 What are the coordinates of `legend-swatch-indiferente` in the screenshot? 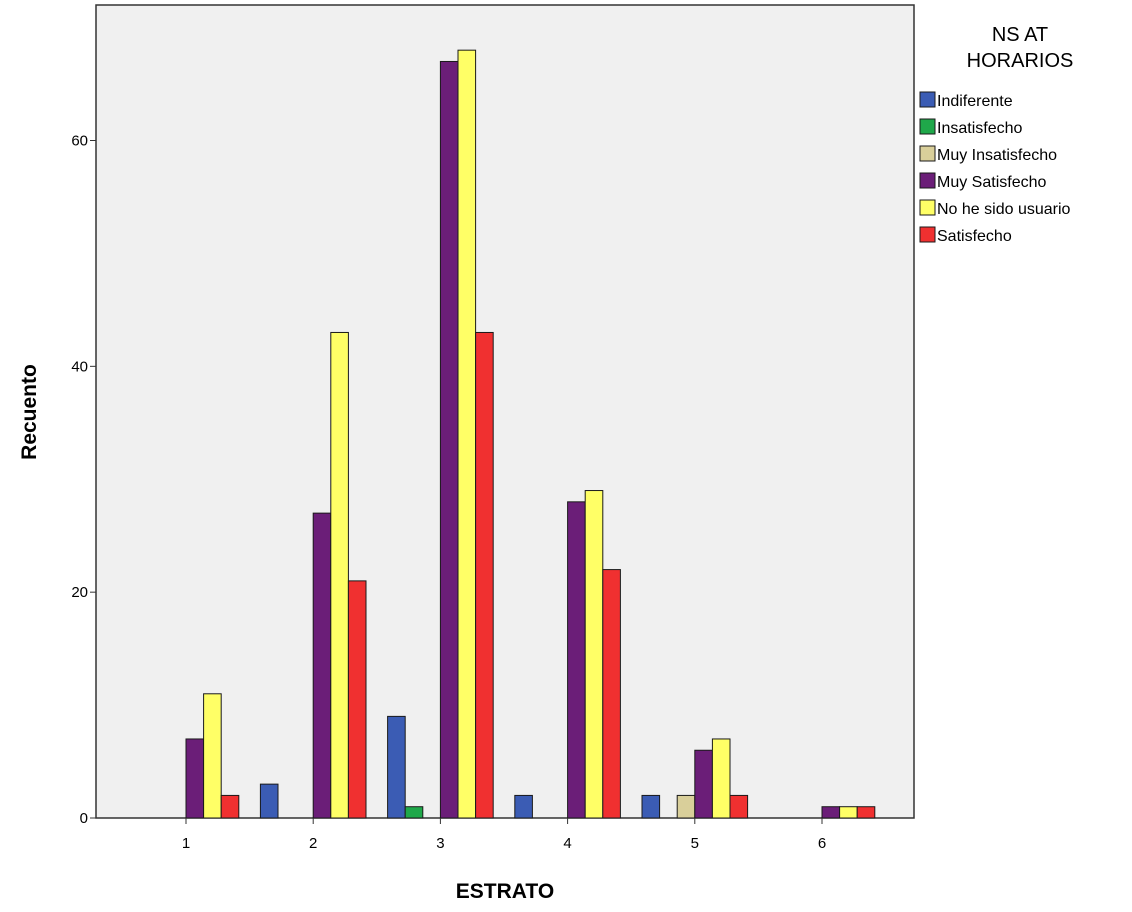 It's located at (927, 99).